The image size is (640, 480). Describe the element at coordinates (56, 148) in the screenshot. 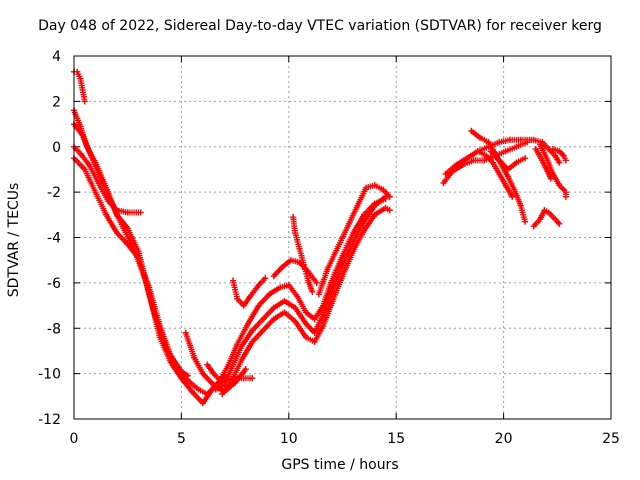

I see `y-tick-label: 0` at that location.